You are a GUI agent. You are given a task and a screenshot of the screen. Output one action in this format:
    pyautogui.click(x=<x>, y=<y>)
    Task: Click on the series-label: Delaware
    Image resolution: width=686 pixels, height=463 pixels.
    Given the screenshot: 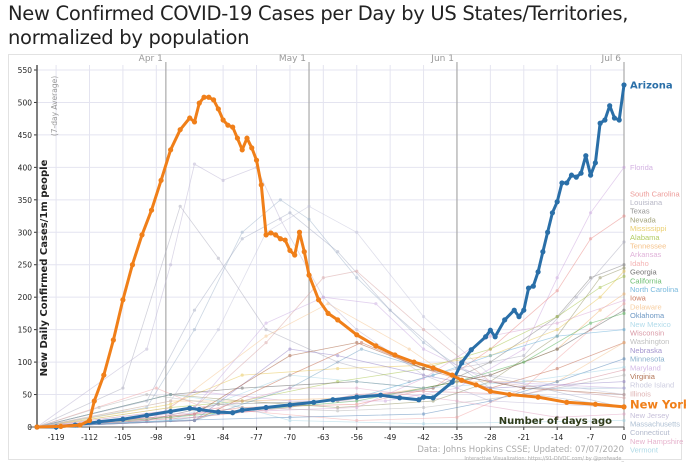 What is the action you would take?
    pyautogui.click(x=646, y=306)
    